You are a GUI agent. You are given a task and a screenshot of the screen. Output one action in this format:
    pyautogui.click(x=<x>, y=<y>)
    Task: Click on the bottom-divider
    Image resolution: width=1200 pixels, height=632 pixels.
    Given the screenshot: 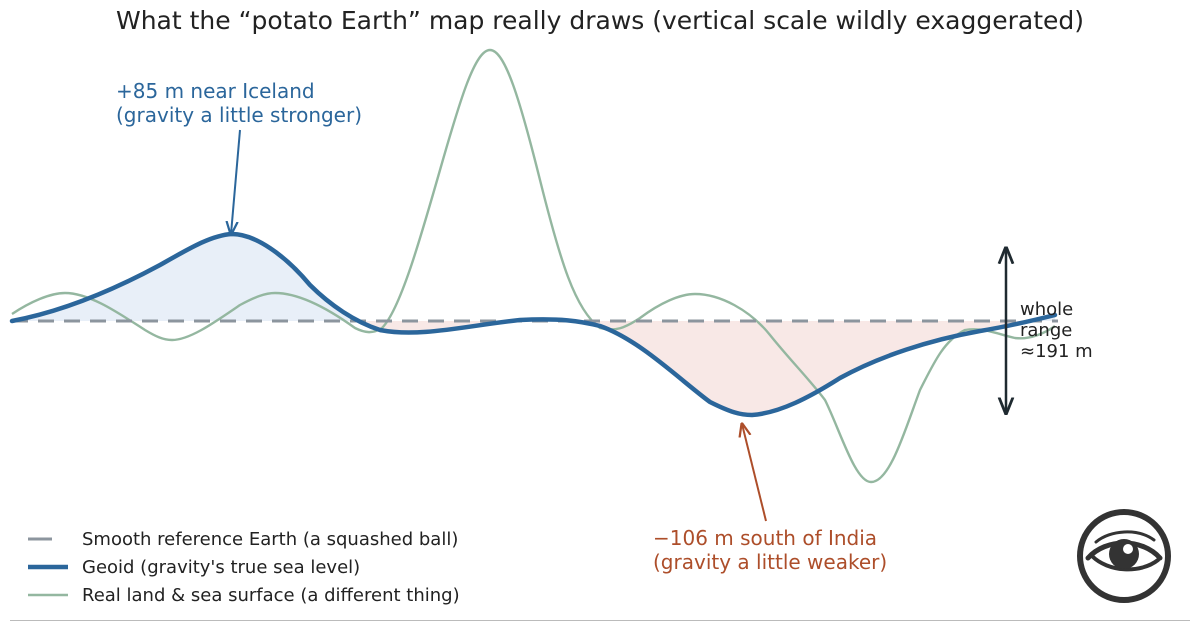 What is the action you would take?
    pyautogui.click(x=600, y=620)
    